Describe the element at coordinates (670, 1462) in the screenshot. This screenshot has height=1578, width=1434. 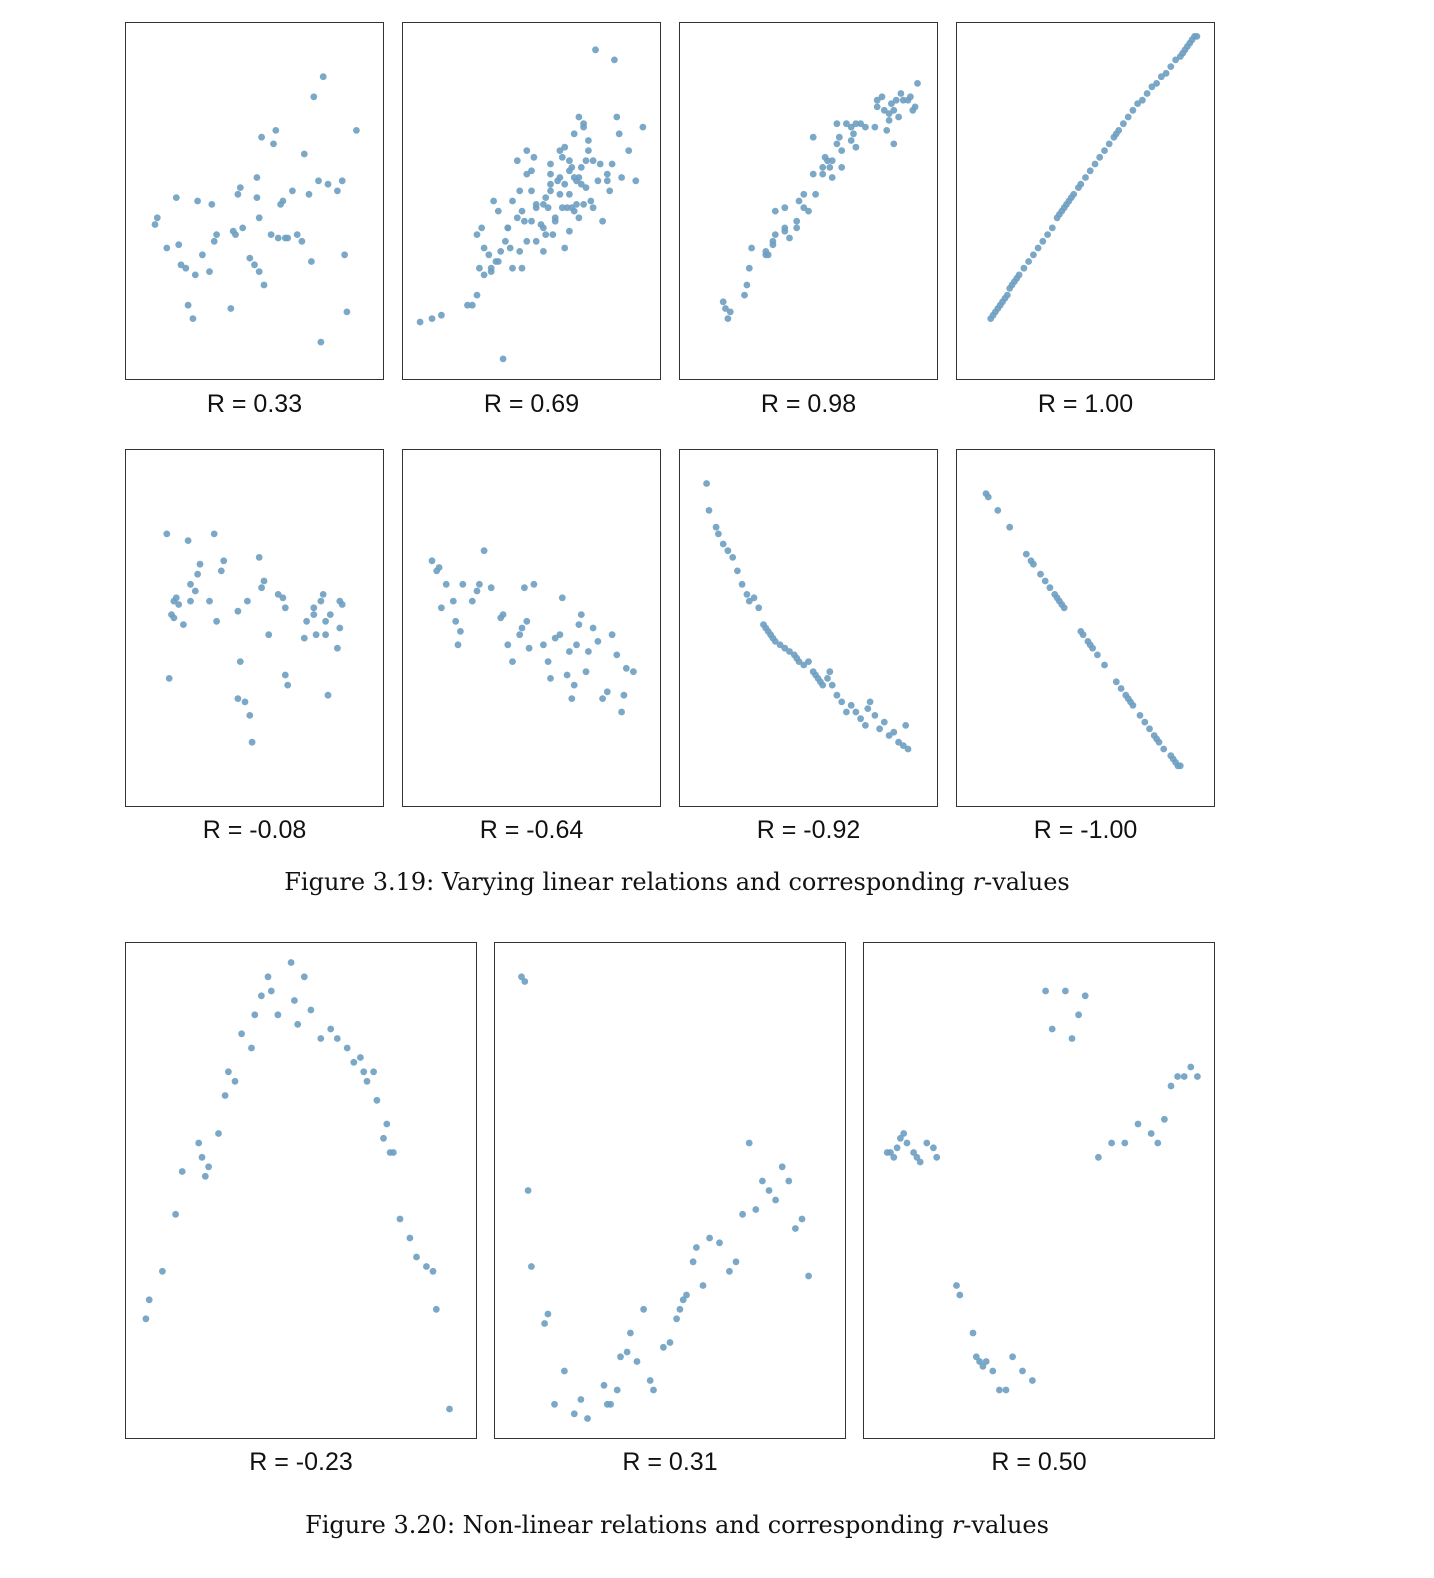
I see `r-value-label: R = 0.31` at that location.